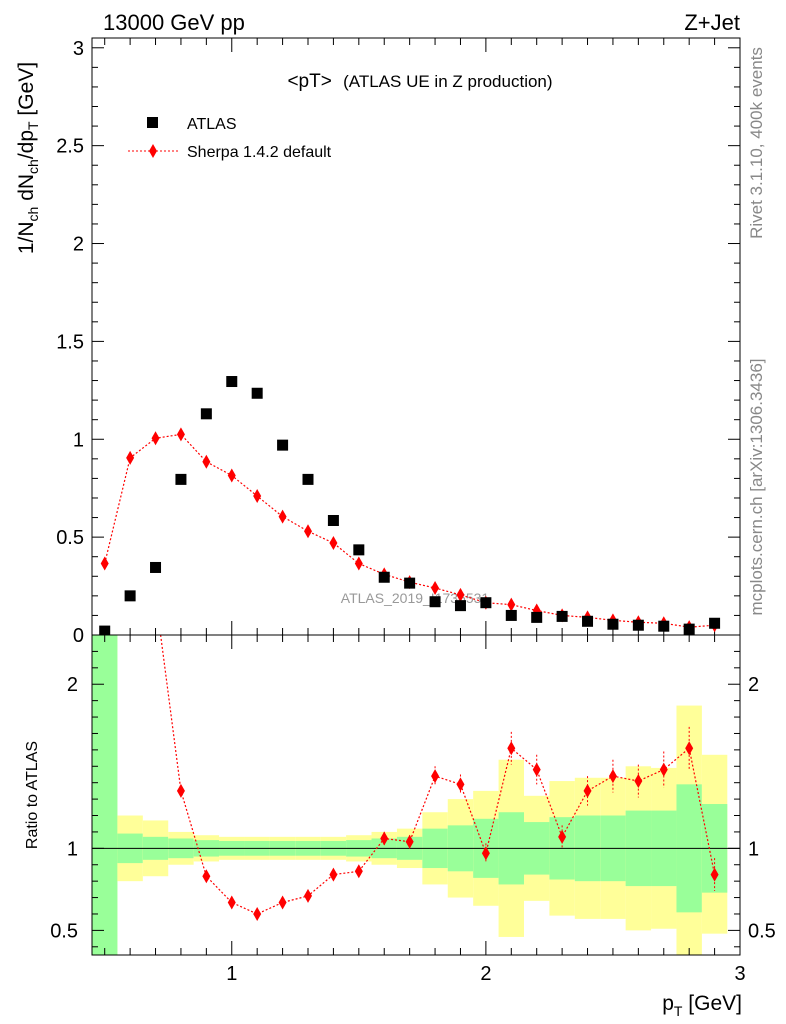  What do you see at coordinates (28, 158) in the screenshot?
I see `main-y-axis-title: 1/Nch dNch/dpT [GeV]` at bounding box center [28, 158].